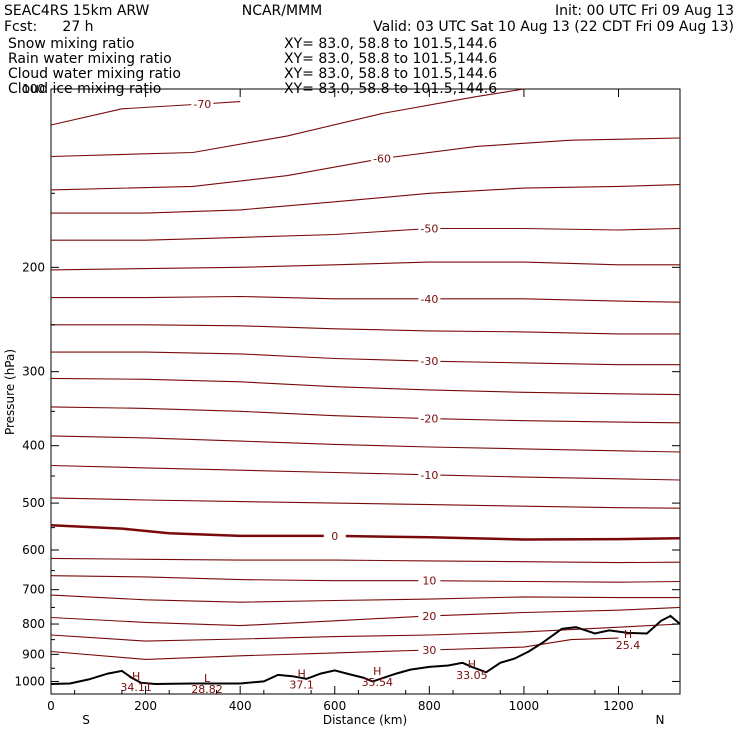  I want to click on isotherm-label-20: 20, so click(429, 616).